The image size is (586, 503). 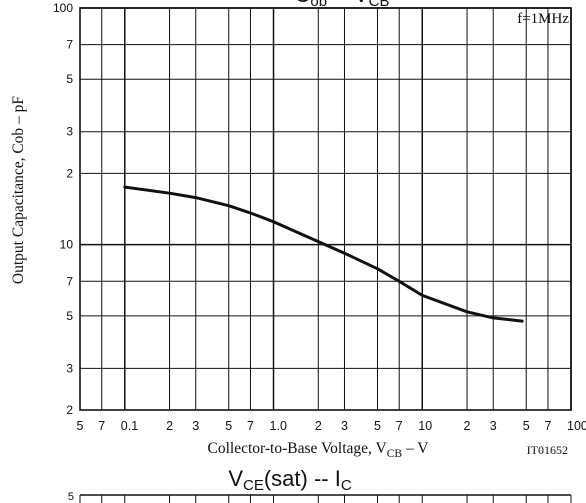 What do you see at coordinates (425, 426) in the screenshot?
I see `x-tick-label: 10` at bounding box center [425, 426].